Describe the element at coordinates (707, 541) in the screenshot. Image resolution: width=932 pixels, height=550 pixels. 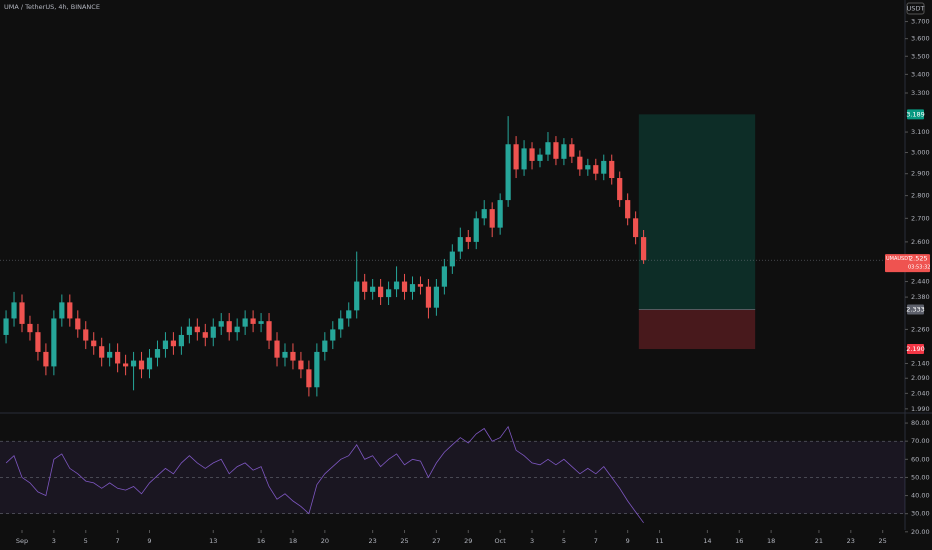
I see `x-tick-label: 14` at that location.